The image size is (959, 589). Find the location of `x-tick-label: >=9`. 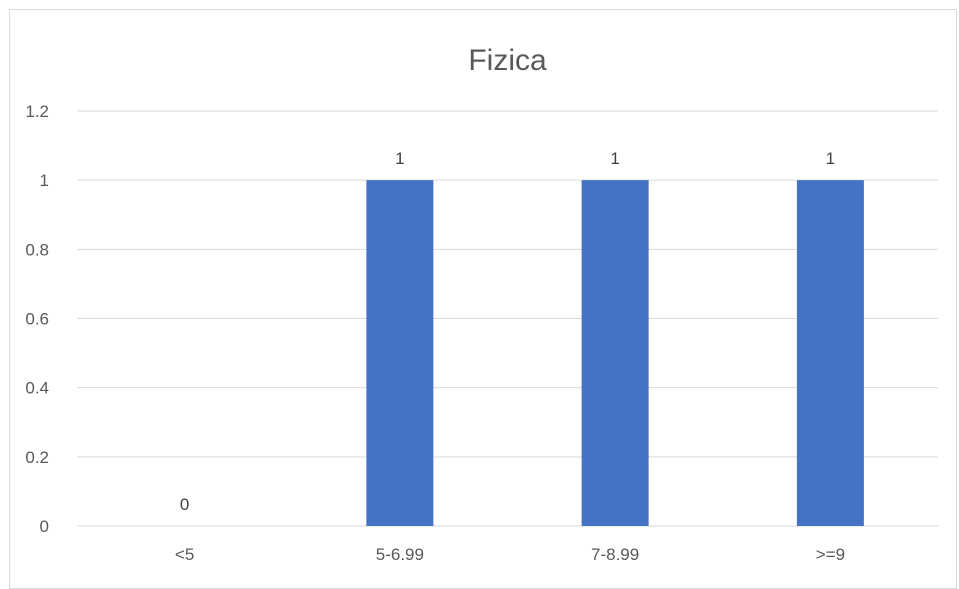

x-tick-label: >=9 is located at coordinates (830, 554).